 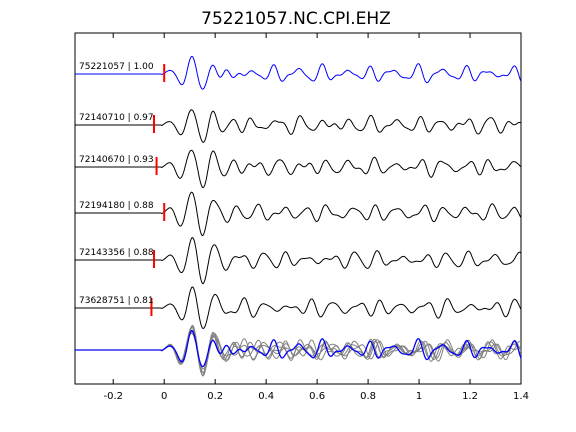 What do you see at coordinates (158, 190) in the screenshot?
I see `picks-layer` at bounding box center [158, 190].